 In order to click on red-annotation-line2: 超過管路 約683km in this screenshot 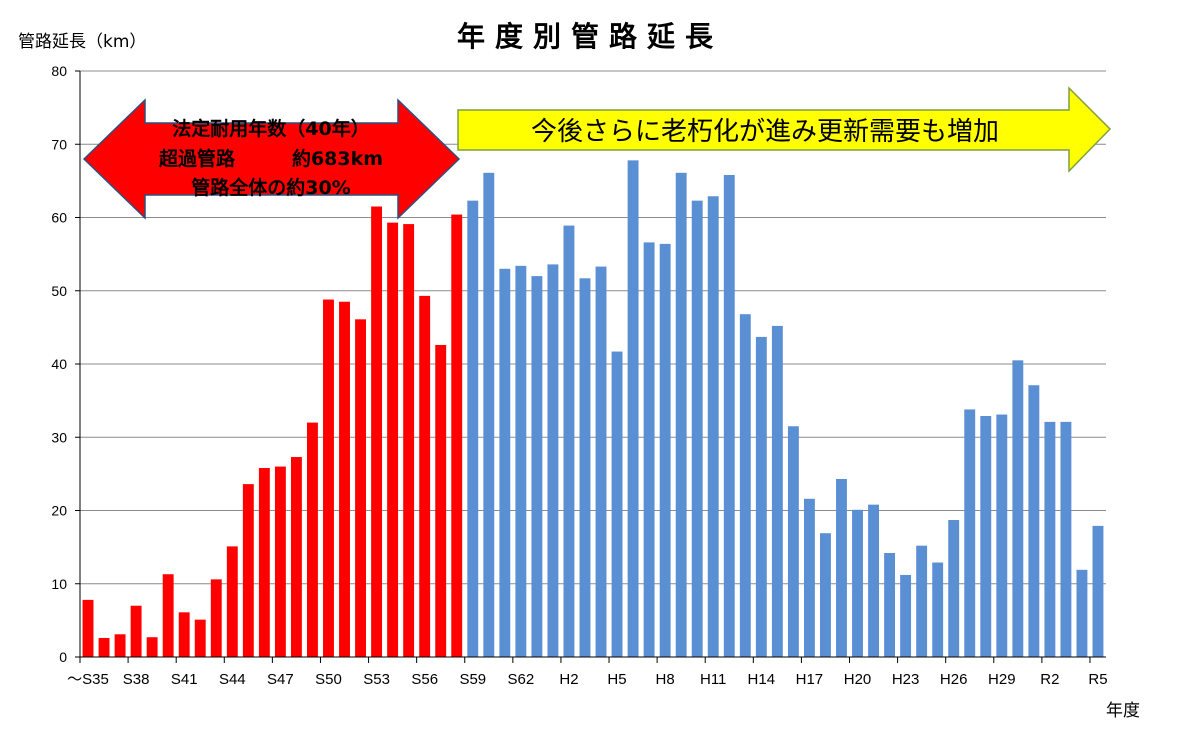, I will do `click(270, 158)`.